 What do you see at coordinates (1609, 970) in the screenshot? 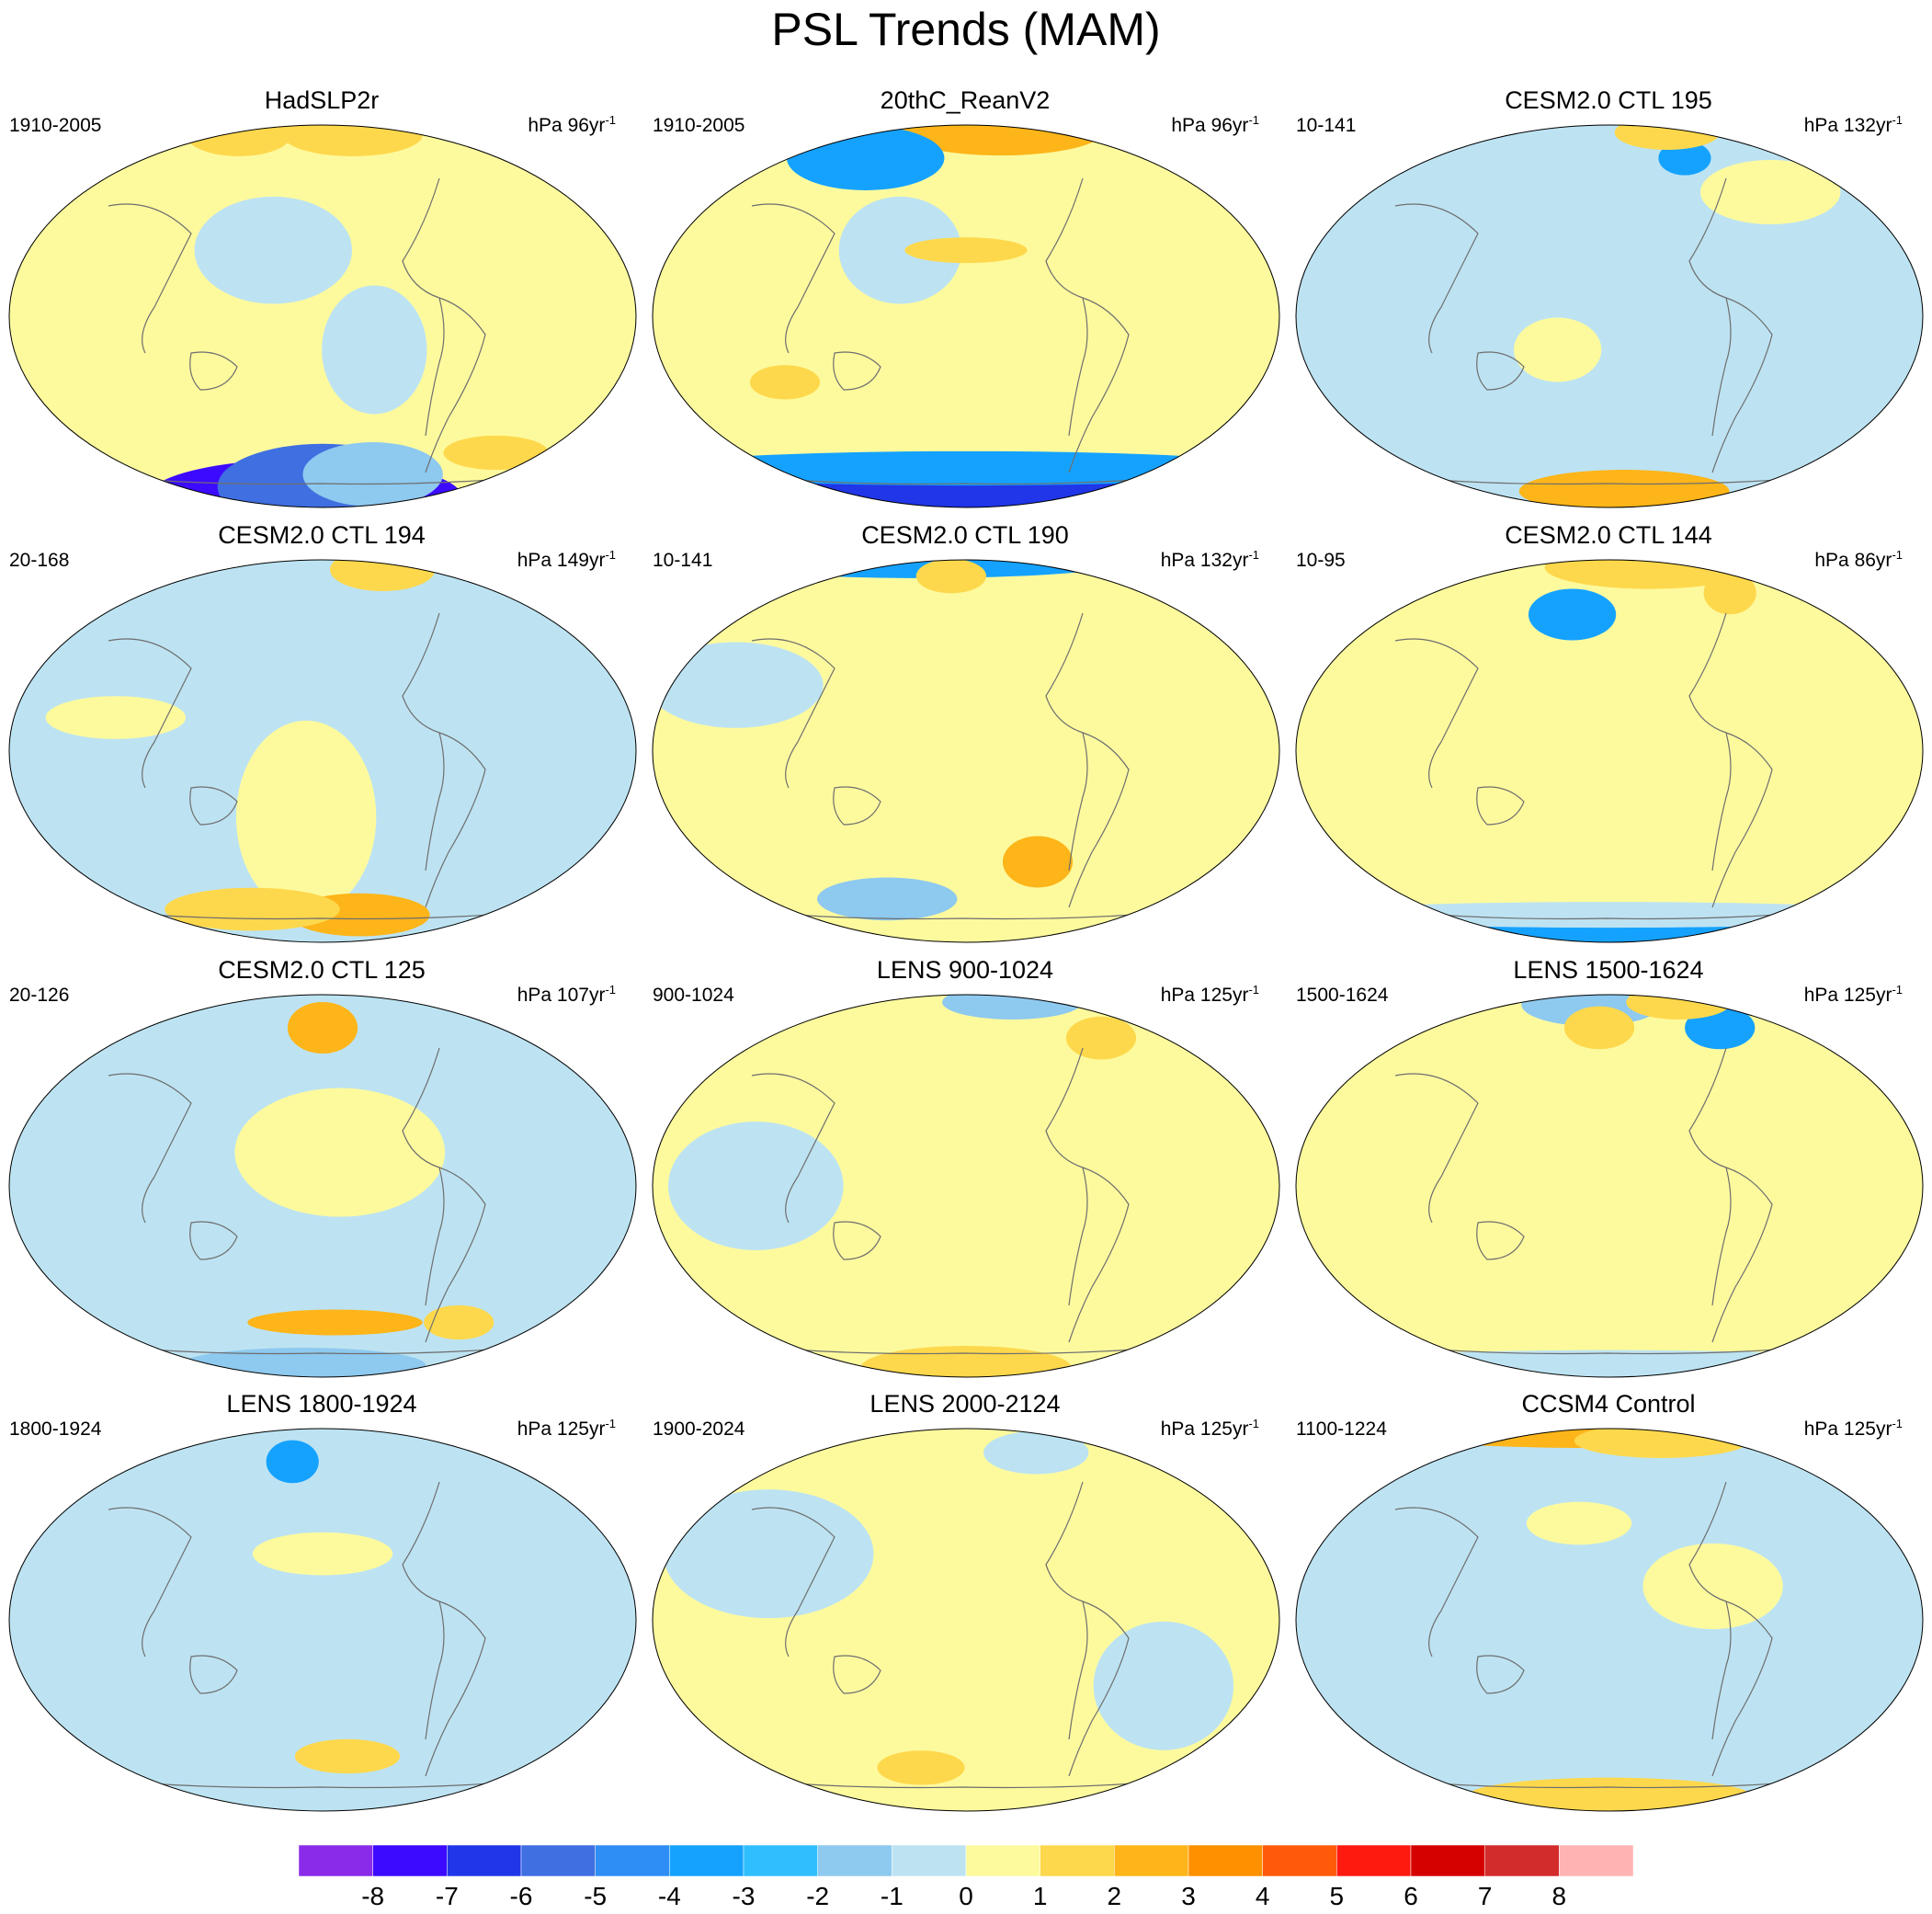
I see `panel-title: LENS 1500-1624` at bounding box center [1609, 970].